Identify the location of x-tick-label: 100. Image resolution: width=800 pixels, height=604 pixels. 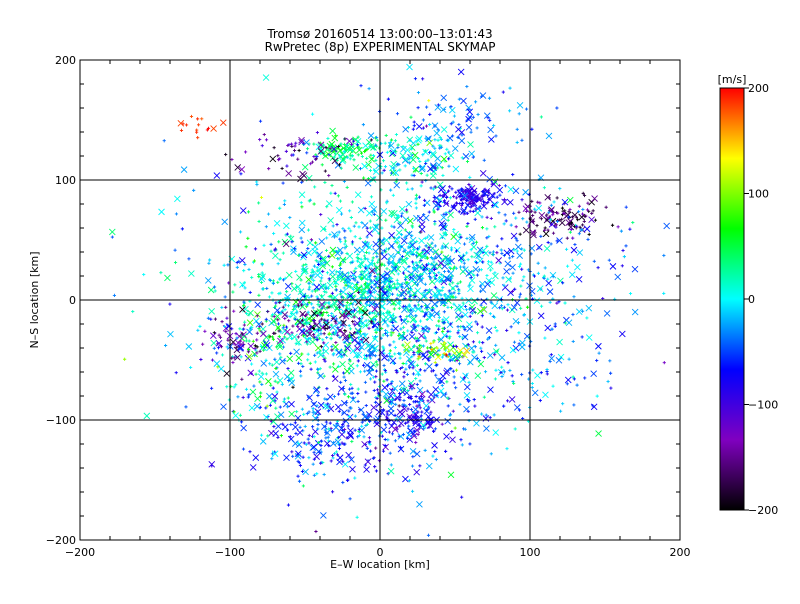
(530, 552).